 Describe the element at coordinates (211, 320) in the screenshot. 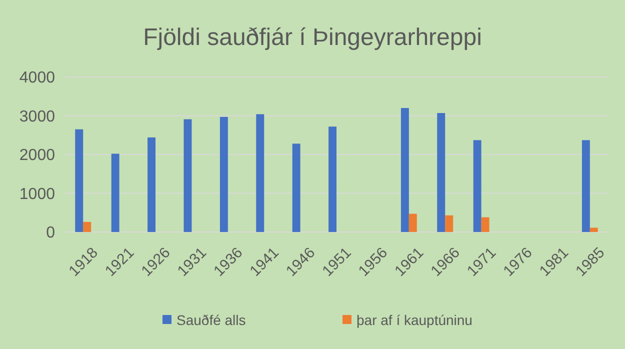

I see `legend-label: Sauðfé alls` at that location.